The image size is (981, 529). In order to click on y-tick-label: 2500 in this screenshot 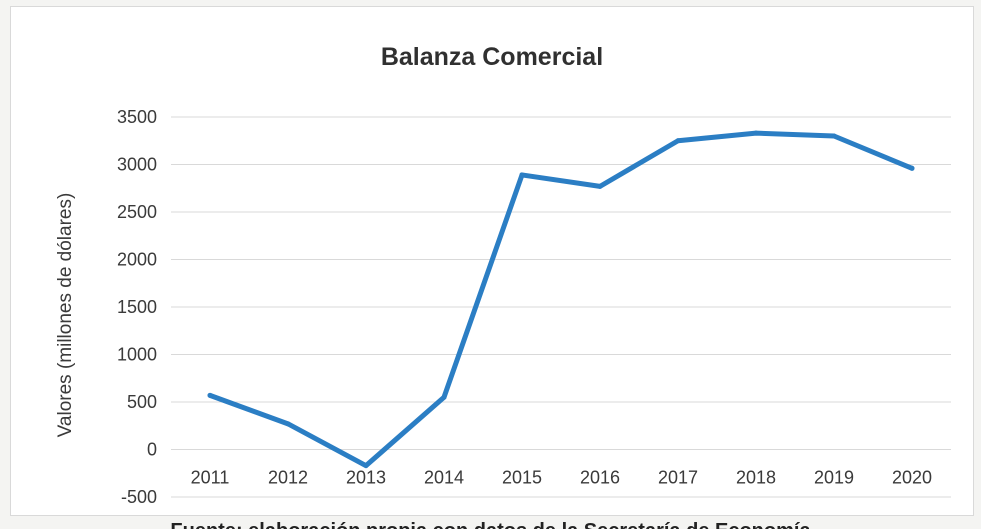, I will do `click(137, 212)`.